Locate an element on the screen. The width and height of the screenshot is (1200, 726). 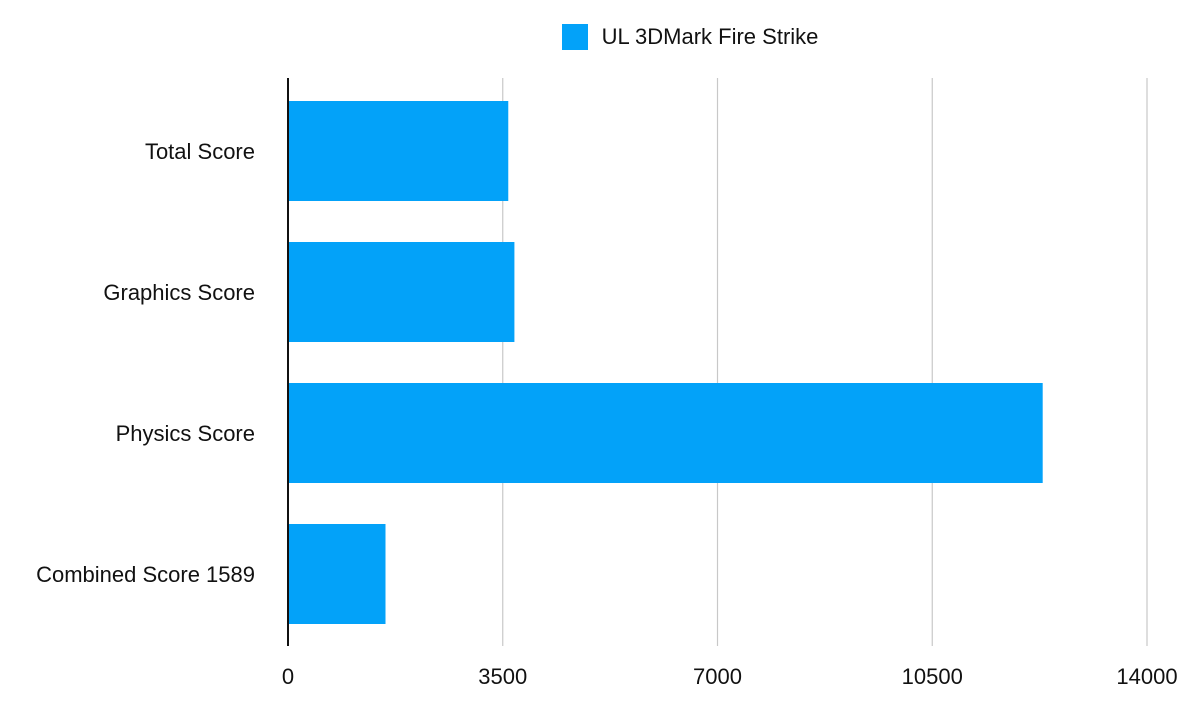
legend-swatch is located at coordinates (574, 37).